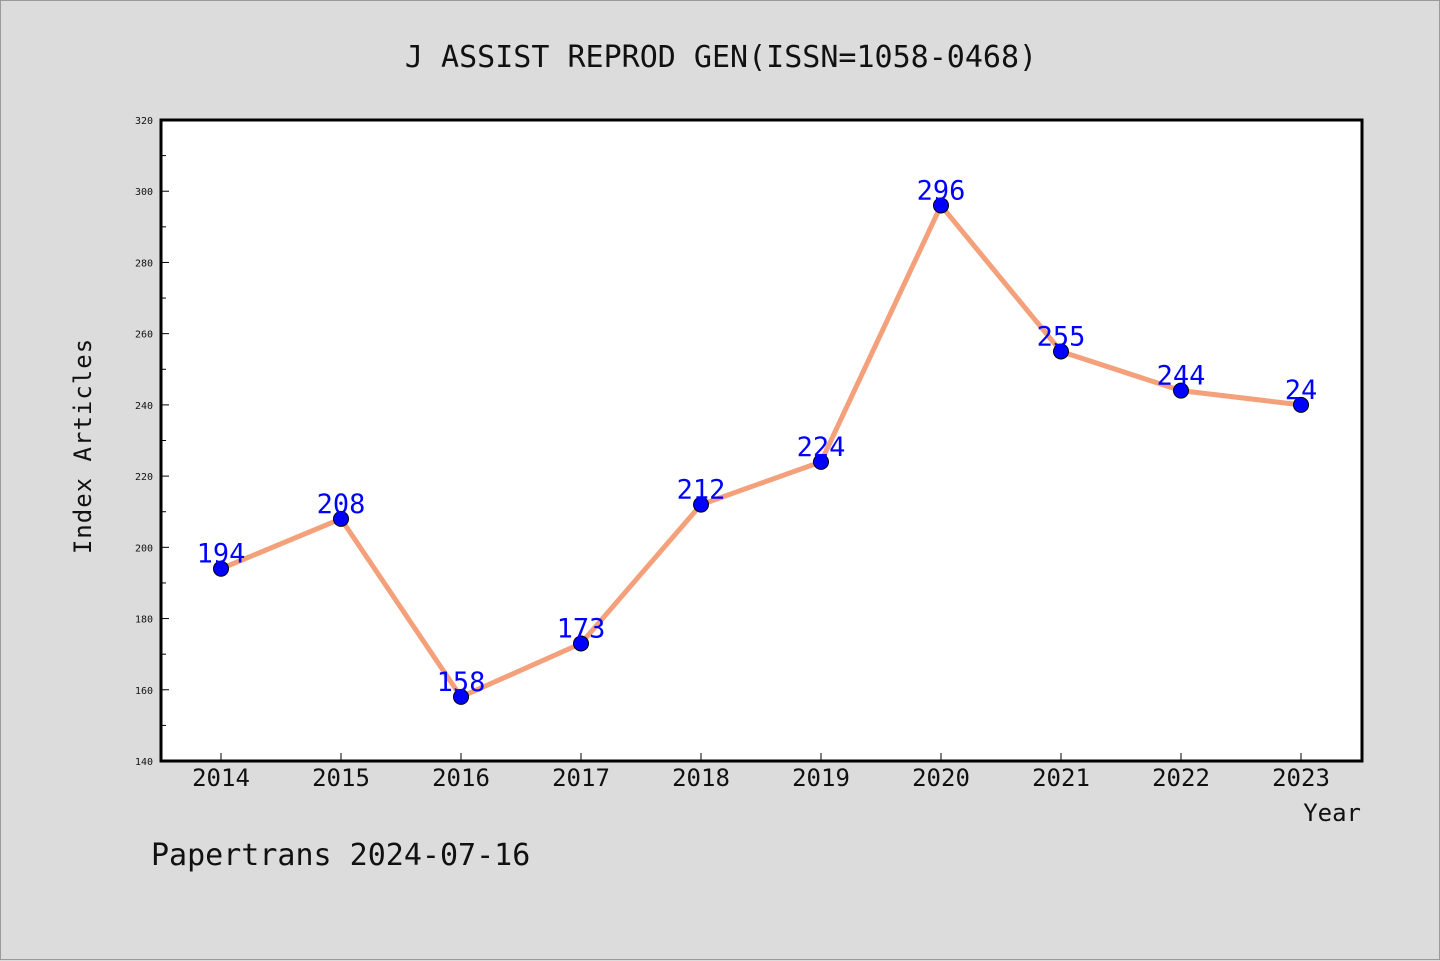 This screenshot has height=961, width=1440. Describe the element at coordinates (341, 504) in the screenshot. I see `data-label: 208` at that location.